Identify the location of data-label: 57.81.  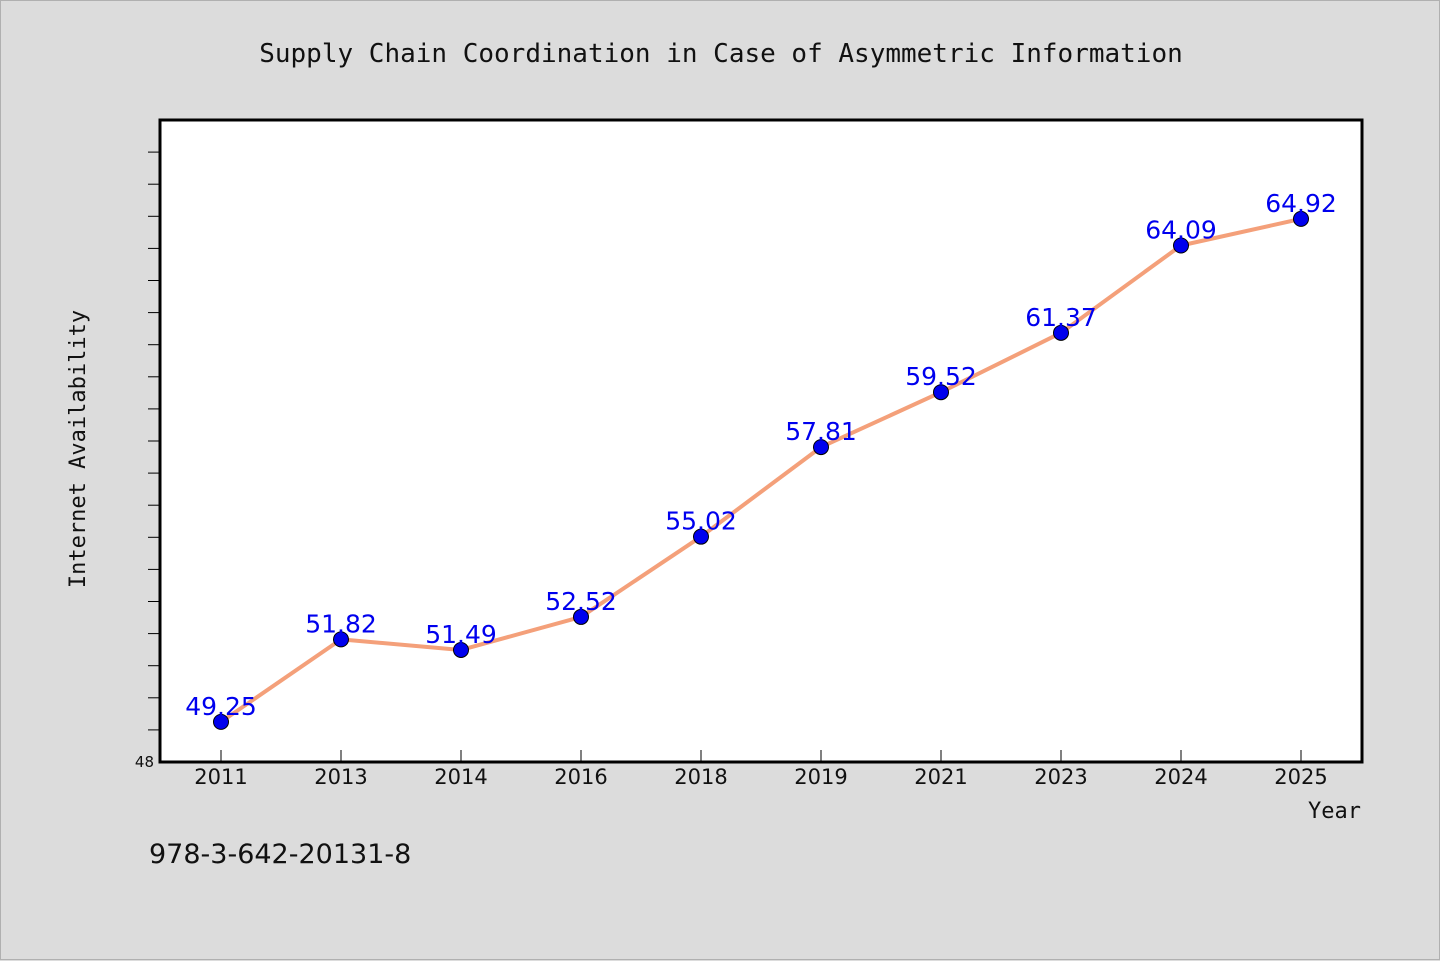
(821, 431).